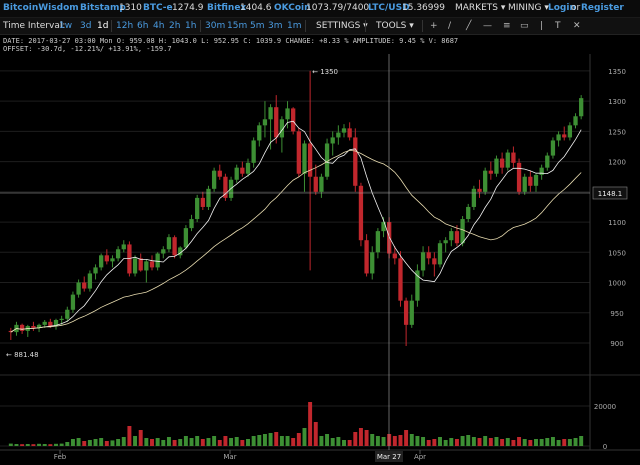  I want to click on market-bitstamp: Bitstamp, so click(103, 8).